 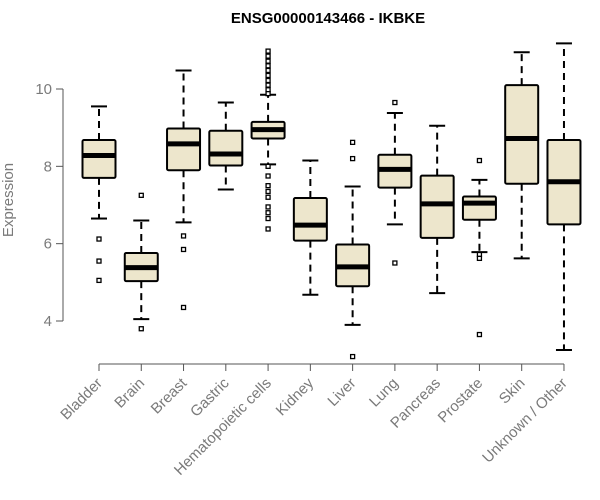 What do you see at coordinates (564, 196) in the screenshot?
I see `box-unknown-other` at bounding box center [564, 196].